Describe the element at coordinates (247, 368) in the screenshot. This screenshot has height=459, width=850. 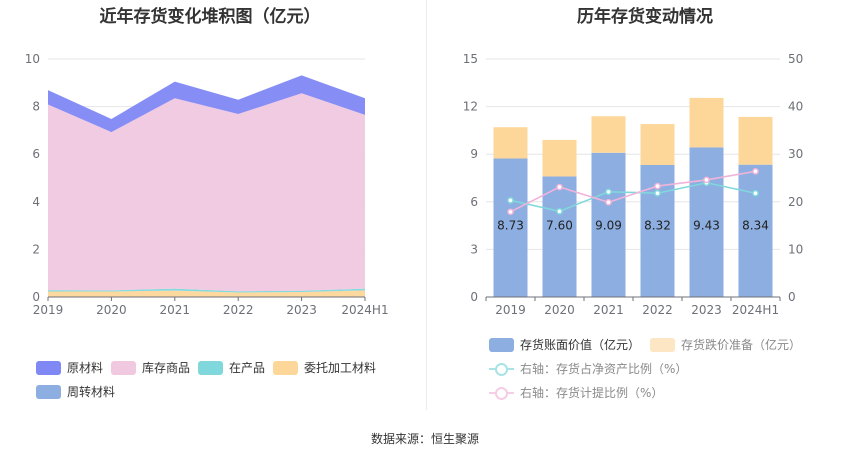
I see `legend-label-work-in-progress: 在产品` at that location.